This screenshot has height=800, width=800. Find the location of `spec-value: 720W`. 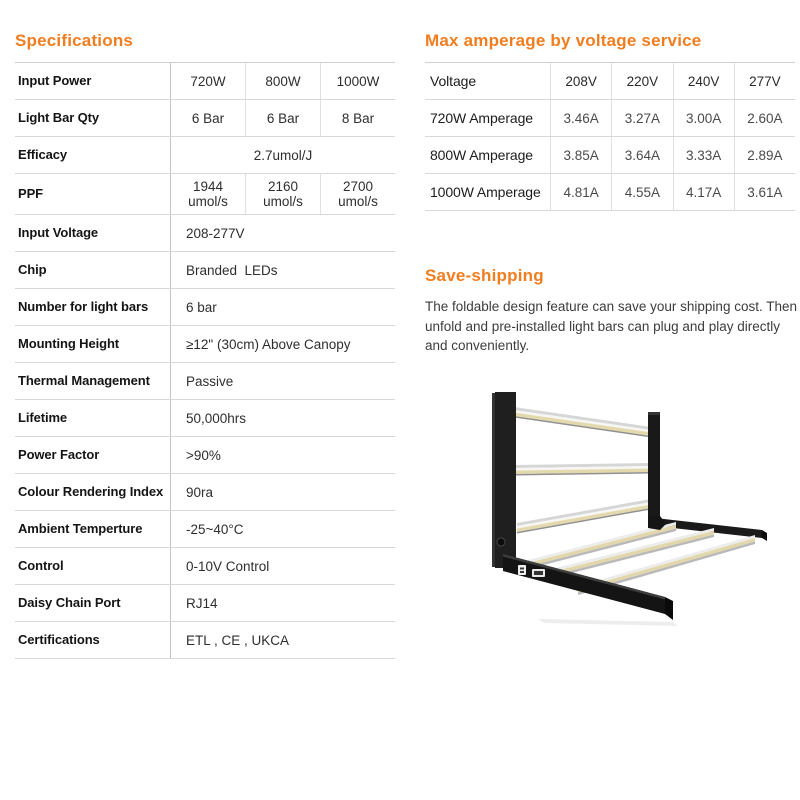

spec-value: 720W is located at coordinates (207, 81).